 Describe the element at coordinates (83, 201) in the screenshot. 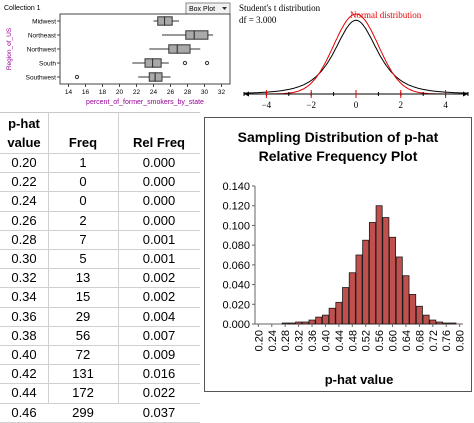

I see `table-cell: 0` at that location.